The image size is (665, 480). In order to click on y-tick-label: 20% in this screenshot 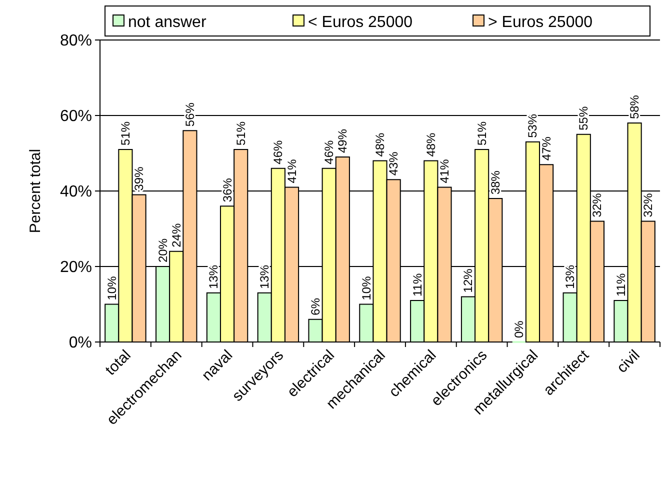, I will do `click(76, 267)`.